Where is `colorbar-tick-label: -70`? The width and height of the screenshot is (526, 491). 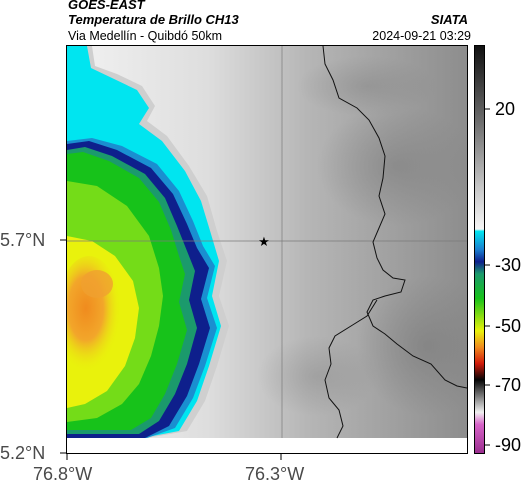 colorbar-tick-label: -70 is located at coordinates (508, 385).